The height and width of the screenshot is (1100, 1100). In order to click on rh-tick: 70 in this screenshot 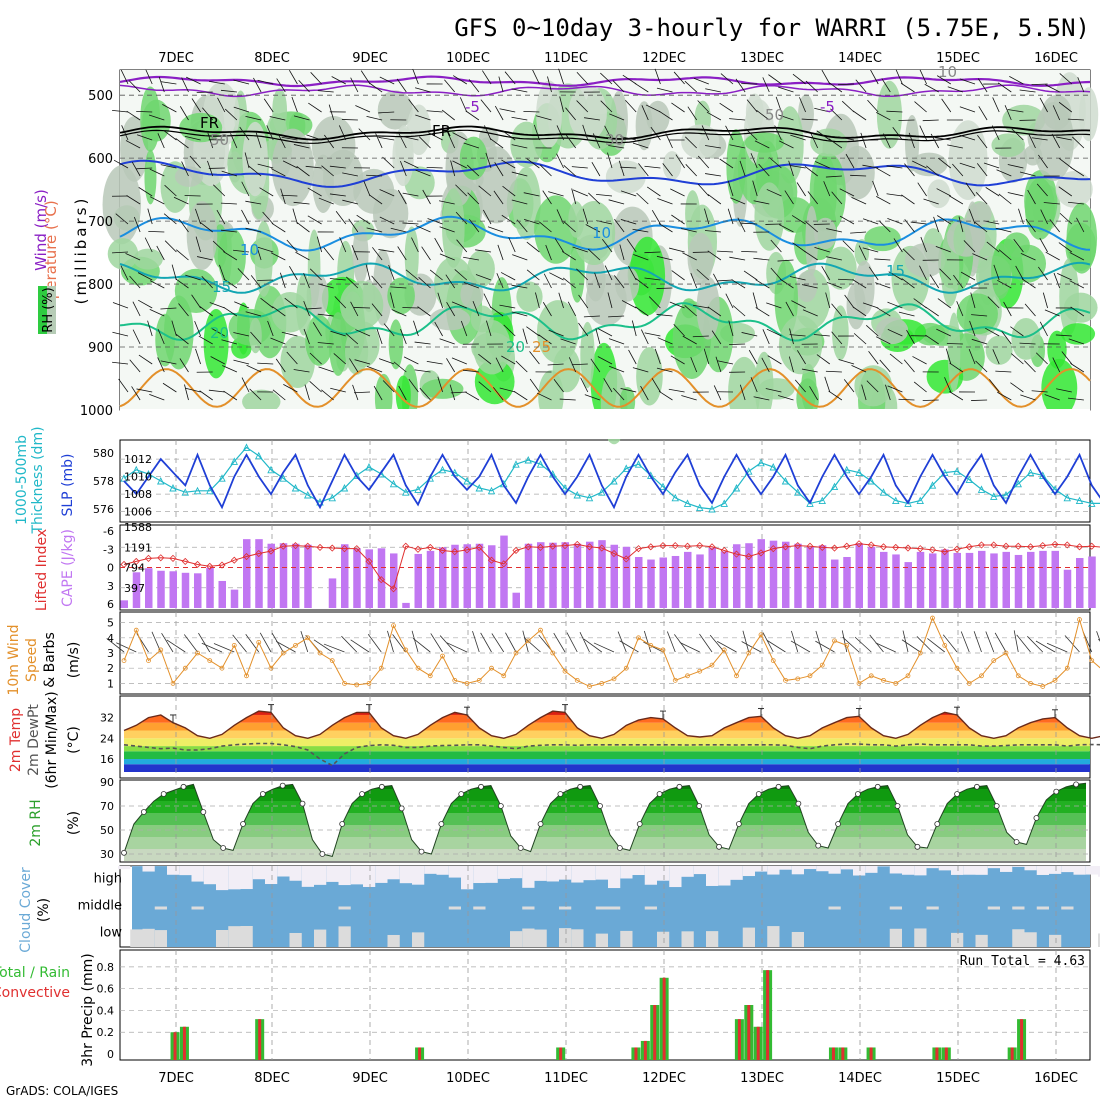, I will do `click(107, 806)`.